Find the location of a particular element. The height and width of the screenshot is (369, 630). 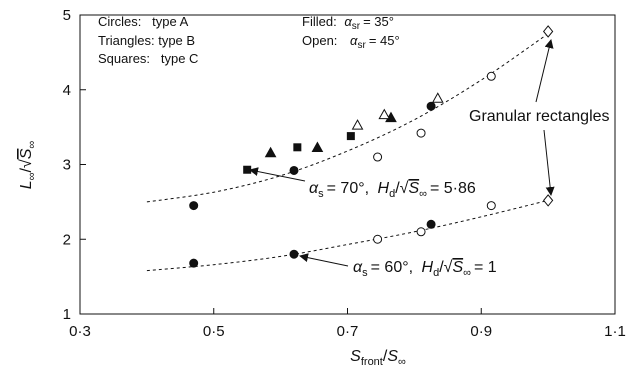

x-tick-label: 0·7 is located at coordinates (348, 331).